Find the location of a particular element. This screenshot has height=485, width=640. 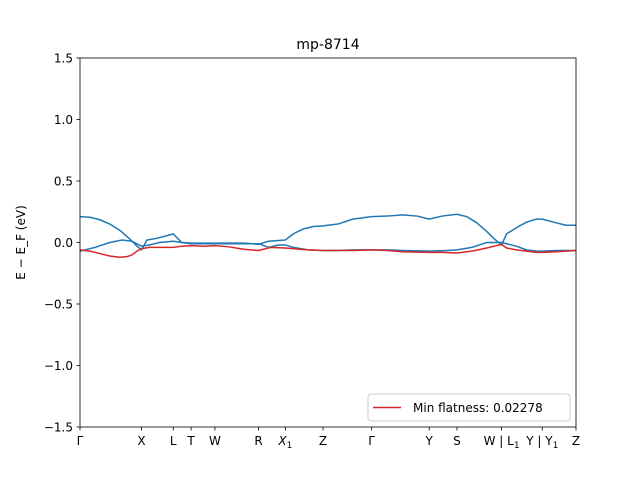

x-tick-label: R is located at coordinates (258, 441).